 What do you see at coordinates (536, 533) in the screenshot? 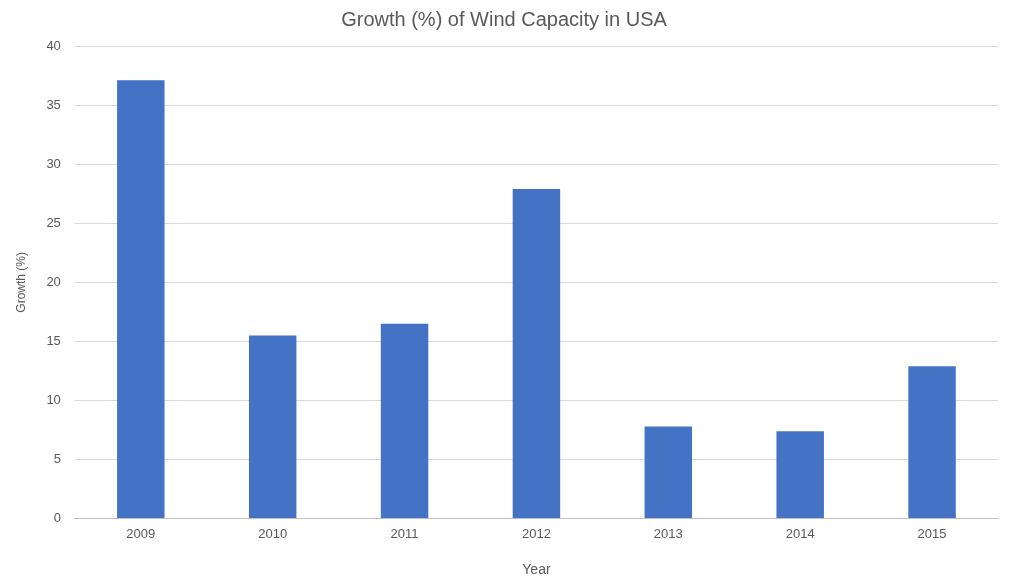
I see `x-tick-label: 2012` at bounding box center [536, 533].